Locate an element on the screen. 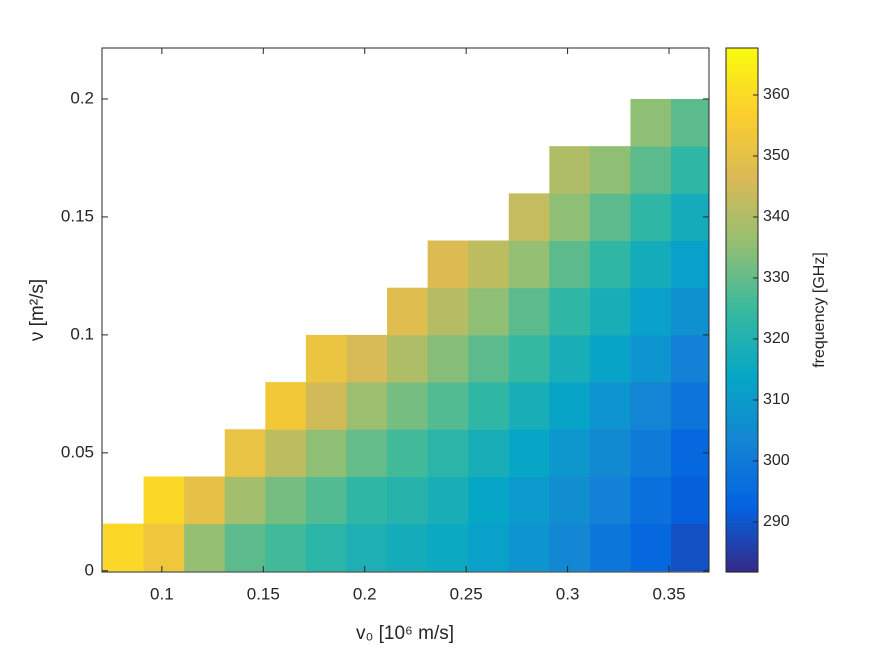  y-tick-label: 0 is located at coordinates (89, 569).